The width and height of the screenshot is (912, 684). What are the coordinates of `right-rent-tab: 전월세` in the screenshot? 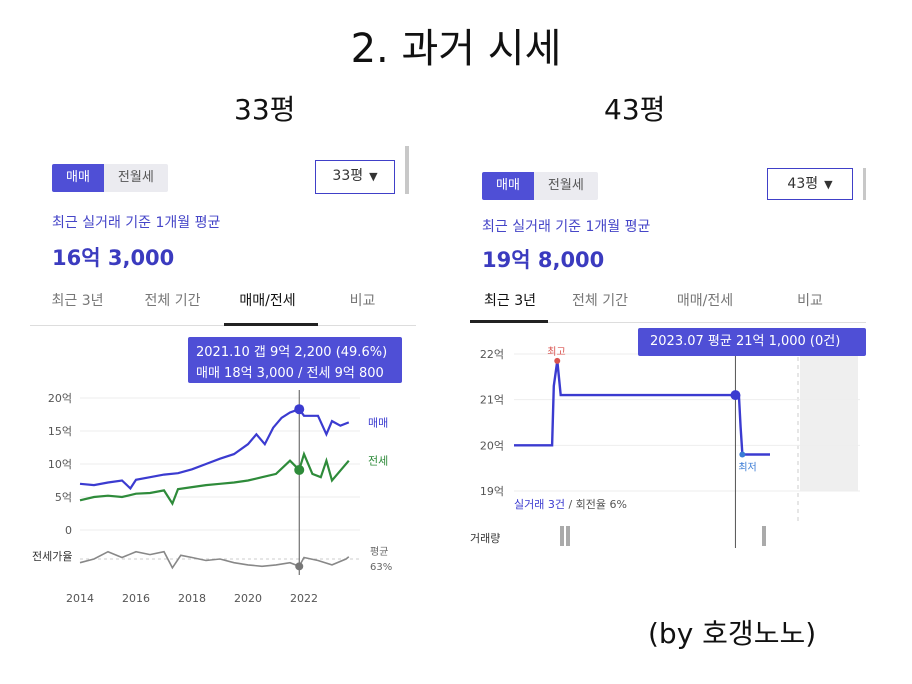 It's located at (565, 186).